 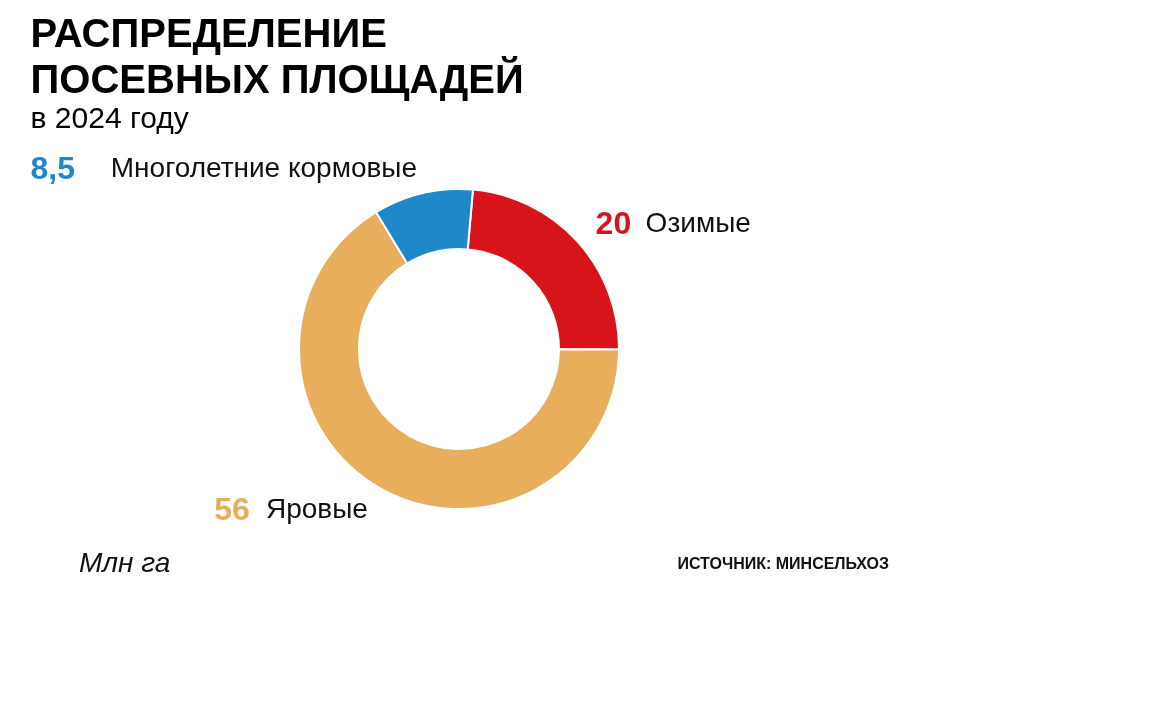 I want to click on chart-subtitle: в 2024 году, so click(x=109, y=117).